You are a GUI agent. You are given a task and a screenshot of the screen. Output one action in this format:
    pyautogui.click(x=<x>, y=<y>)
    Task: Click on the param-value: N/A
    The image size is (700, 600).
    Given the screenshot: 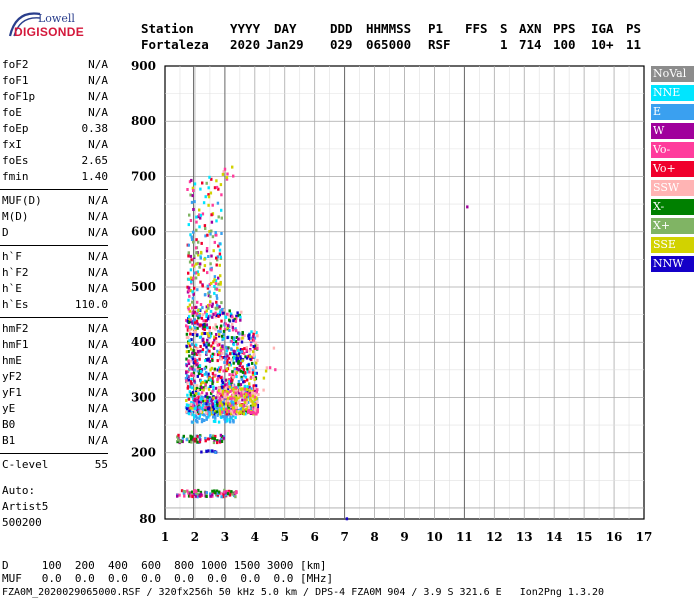 What is the action you would take?
    pyautogui.click(x=98, y=232)
    